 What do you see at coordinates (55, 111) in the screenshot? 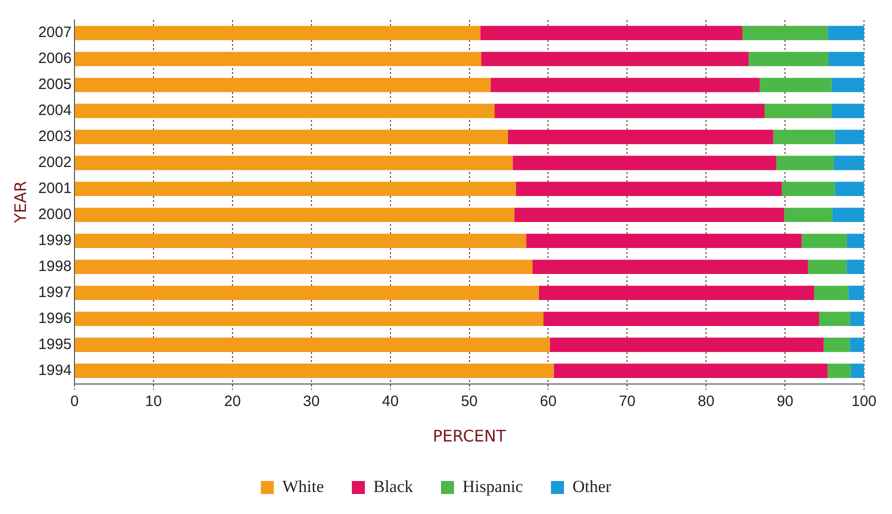
I see `y-tick-label: 2004` at bounding box center [55, 111].